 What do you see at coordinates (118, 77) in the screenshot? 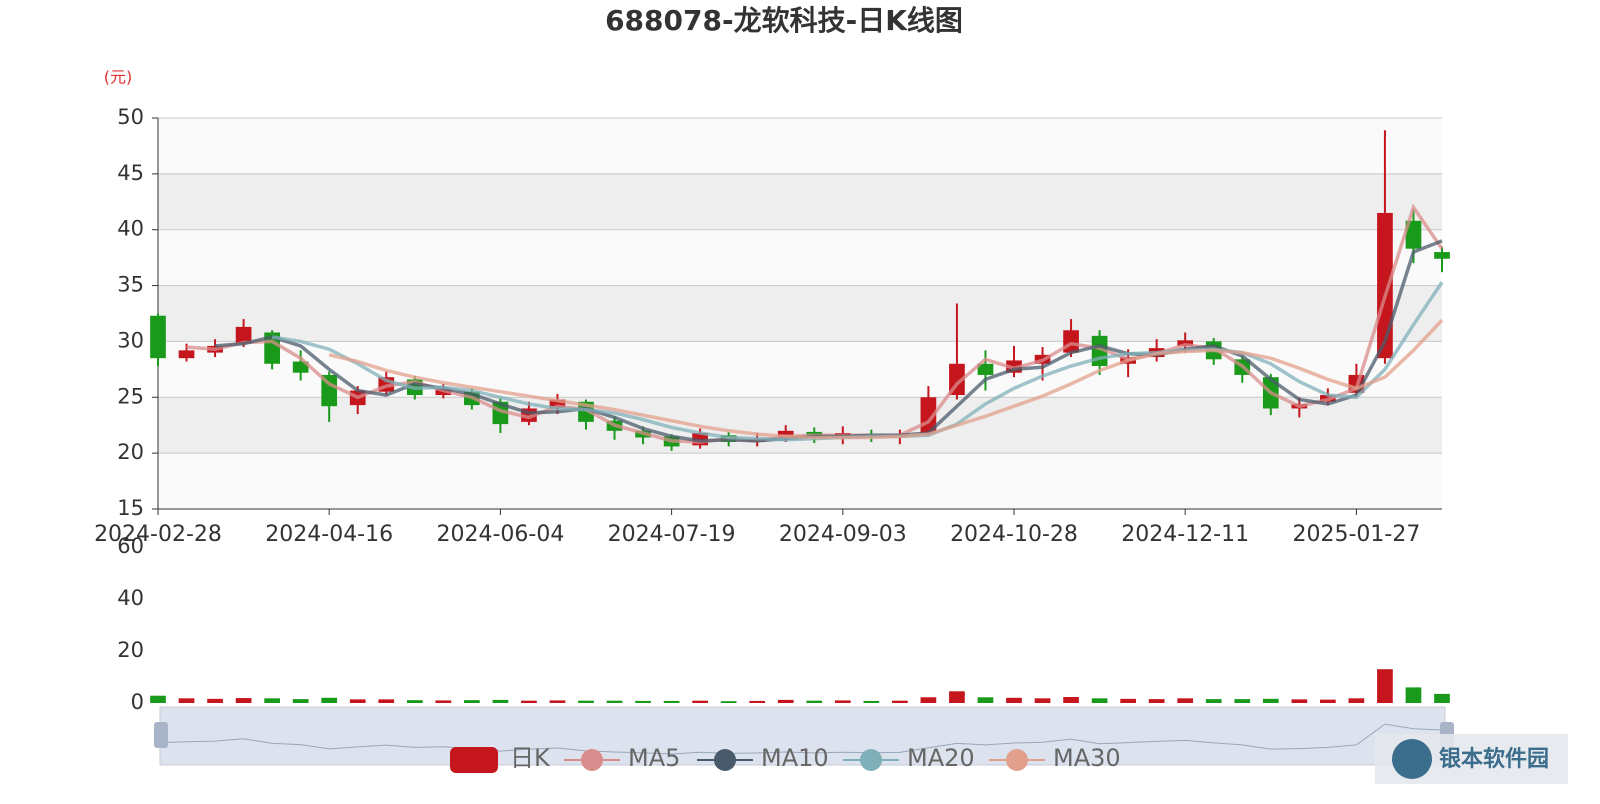
I see `y-axis-label: (元)` at bounding box center [118, 77].